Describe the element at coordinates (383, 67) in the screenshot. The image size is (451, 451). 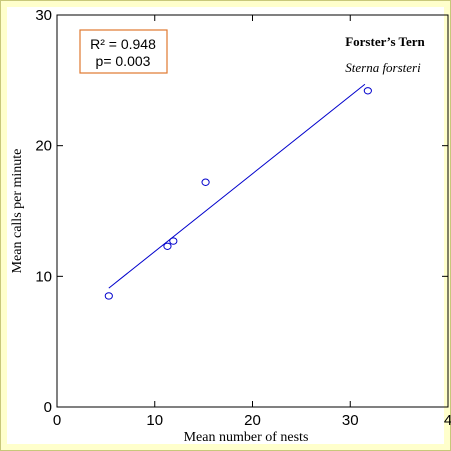
I see `species-latin-name: Sterna forsteri` at that location.